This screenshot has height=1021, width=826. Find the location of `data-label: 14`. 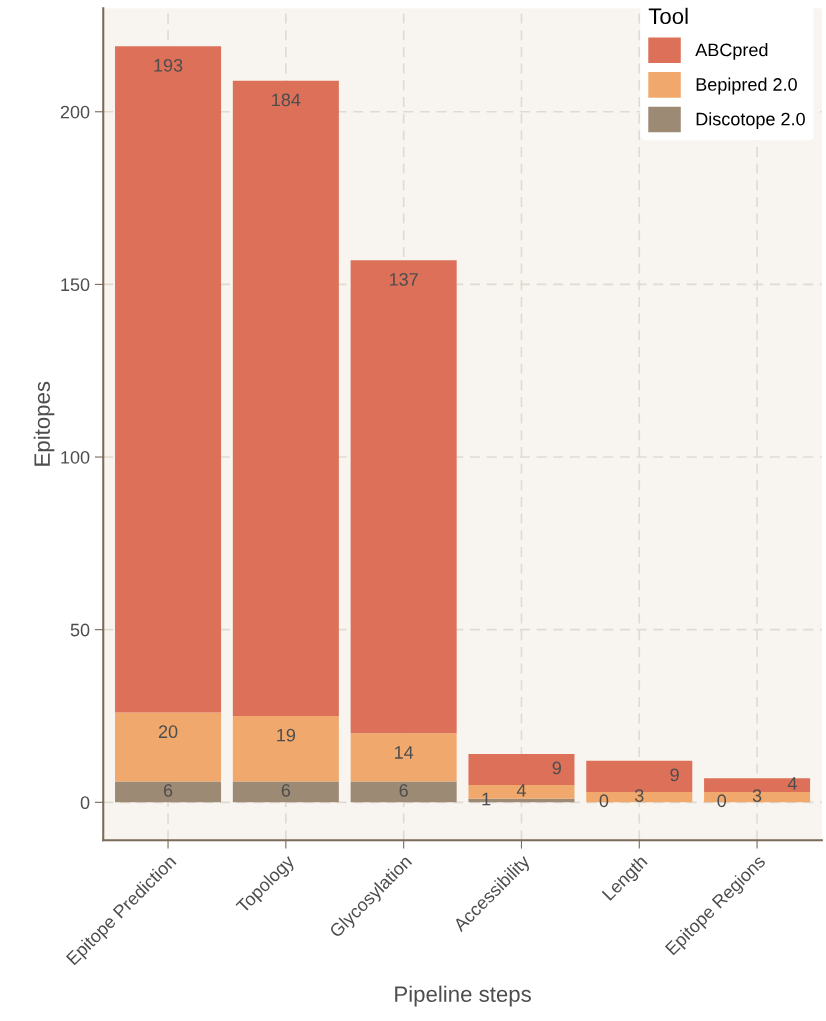

data-label: 14 is located at coordinates (404, 752).